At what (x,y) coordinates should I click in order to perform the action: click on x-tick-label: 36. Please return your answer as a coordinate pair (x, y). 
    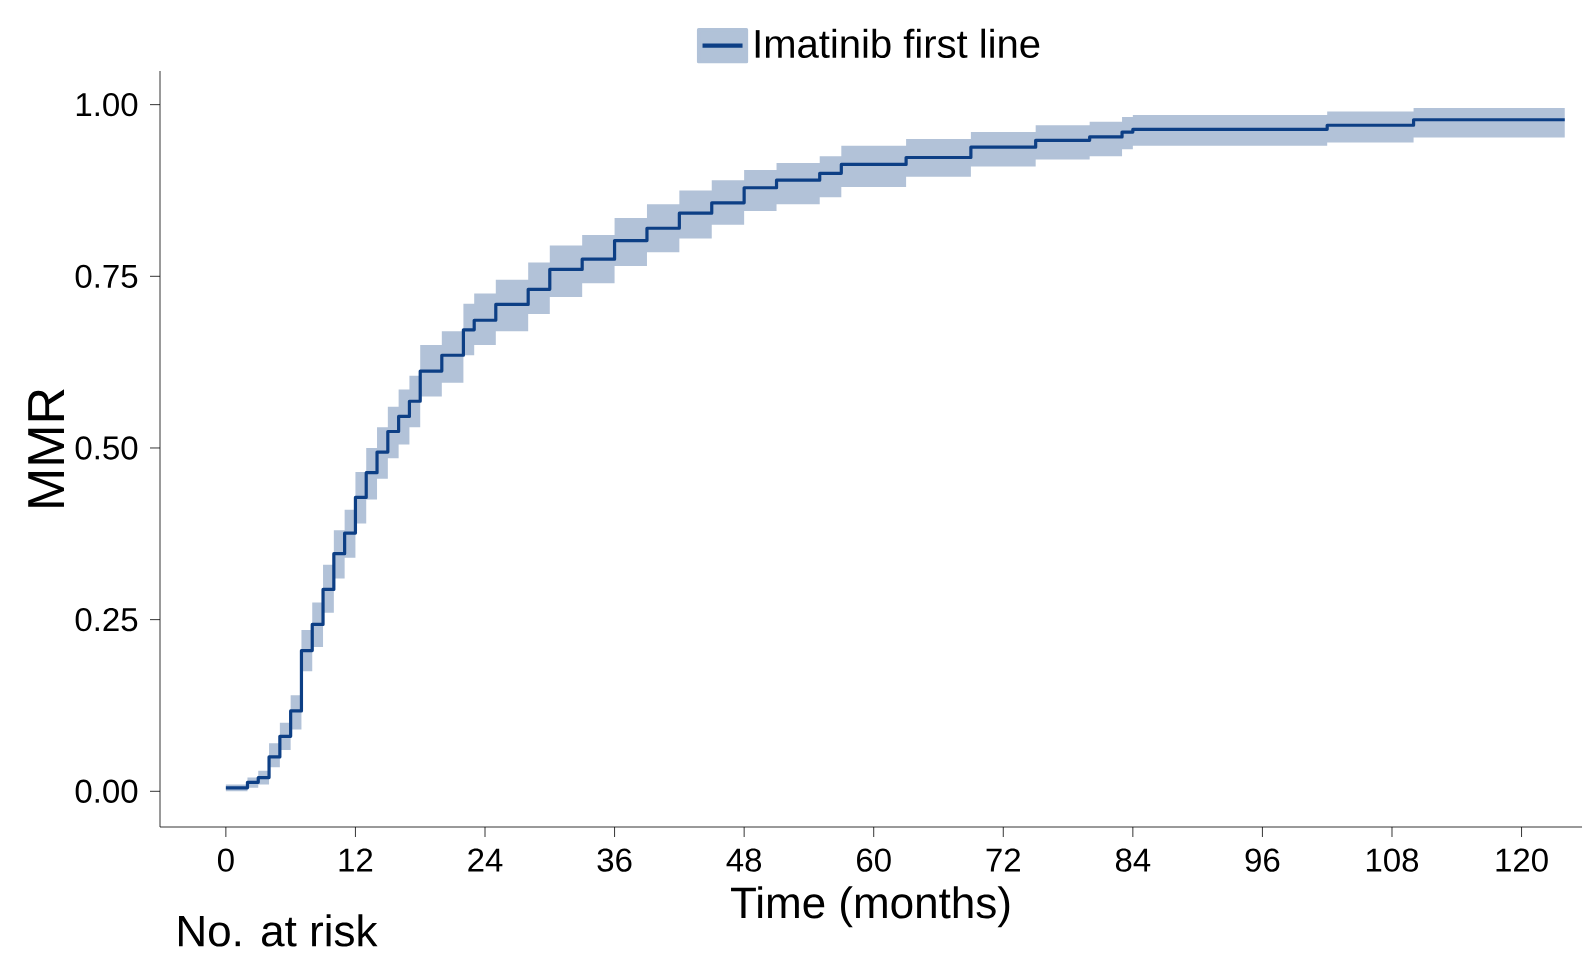
    Looking at the image, I should click on (614, 860).